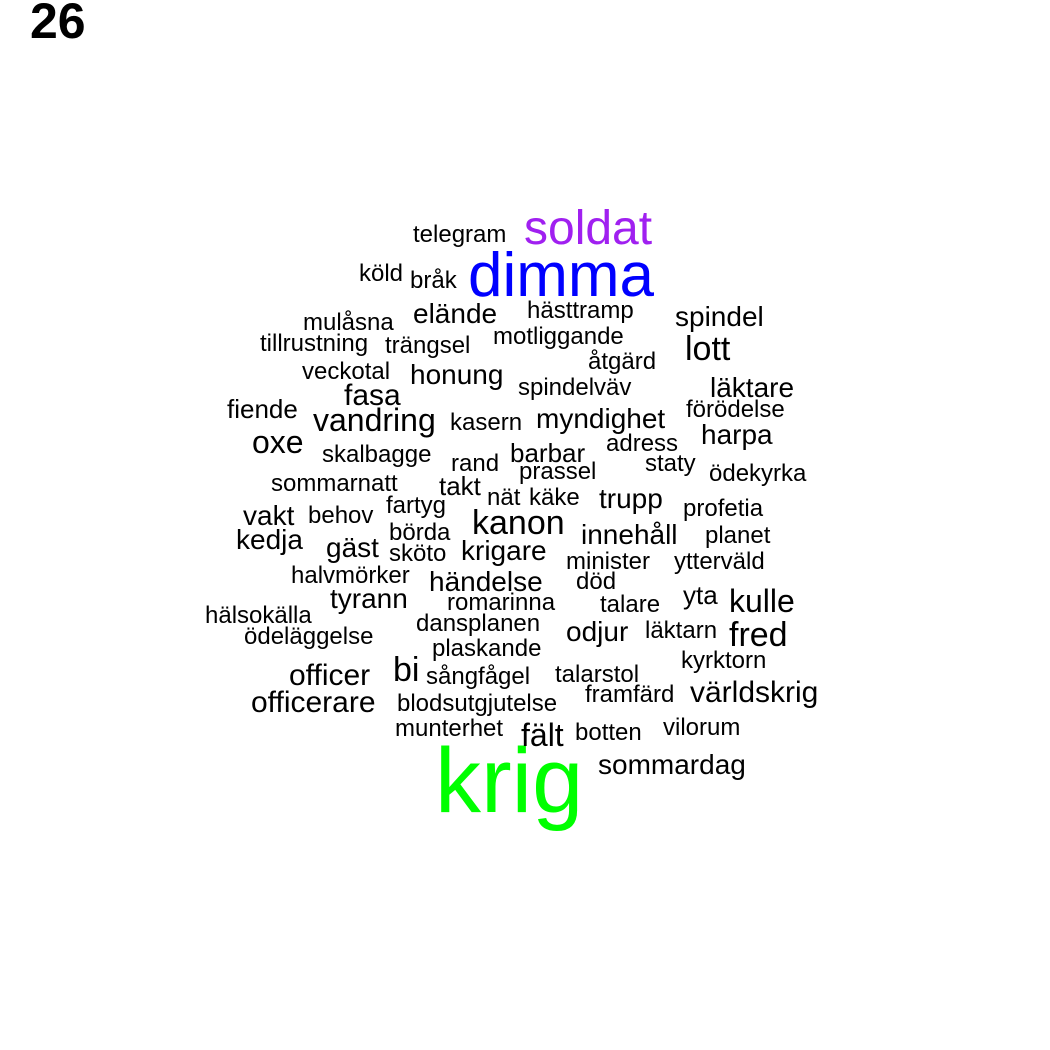 The image size is (1050, 1050). What do you see at coordinates (670, 463) in the screenshot?
I see `word-30: staty` at bounding box center [670, 463].